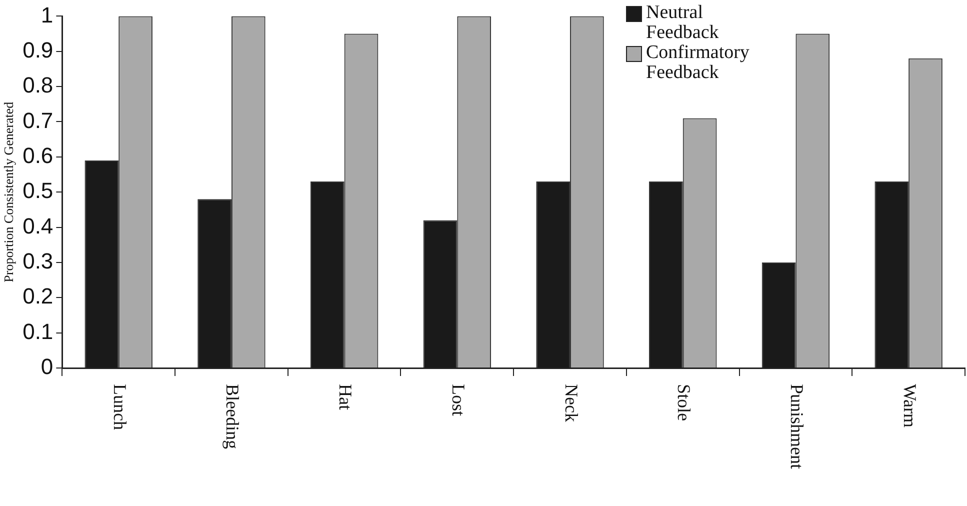  Describe the element at coordinates (120, 407) in the screenshot. I see `x-tick-label: Lunch` at that location.